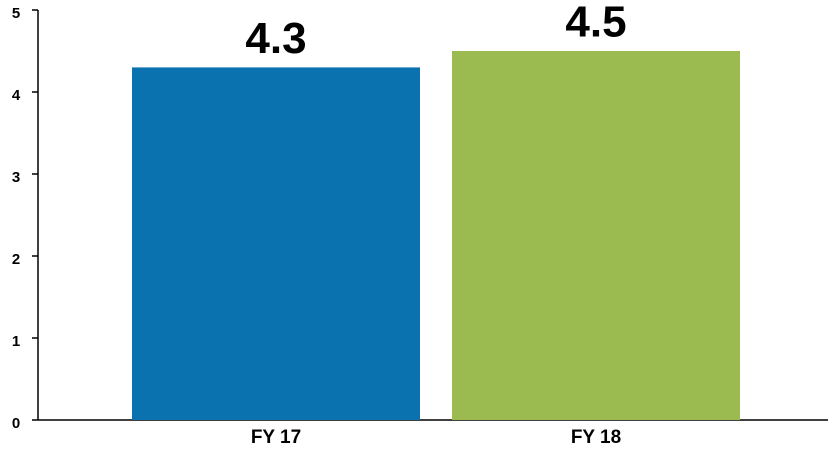 This screenshot has width=828, height=451. Describe the element at coordinates (16, 177) in the screenshot. I see `y-tick-label: 3` at that location.